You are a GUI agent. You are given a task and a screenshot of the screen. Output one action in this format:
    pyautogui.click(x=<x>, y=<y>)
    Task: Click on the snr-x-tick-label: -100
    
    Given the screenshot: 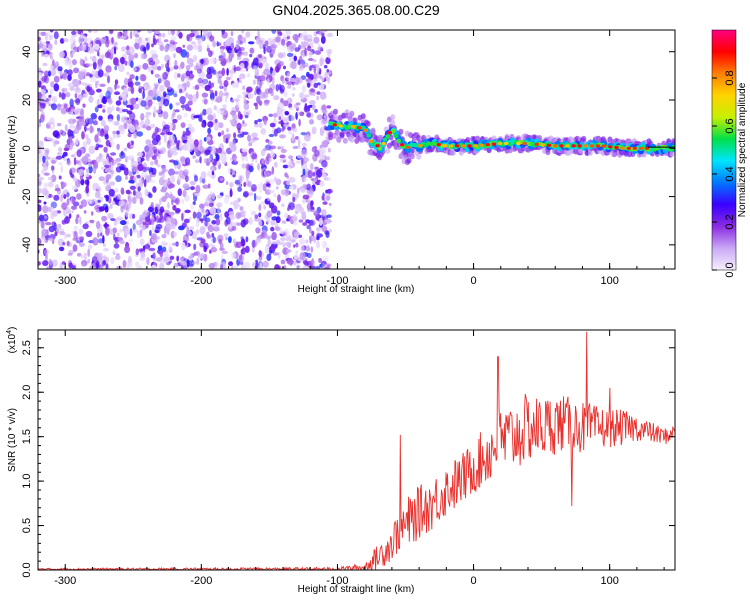 What is the action you would take?
    pyautogui.click(x=337, y=581)
    